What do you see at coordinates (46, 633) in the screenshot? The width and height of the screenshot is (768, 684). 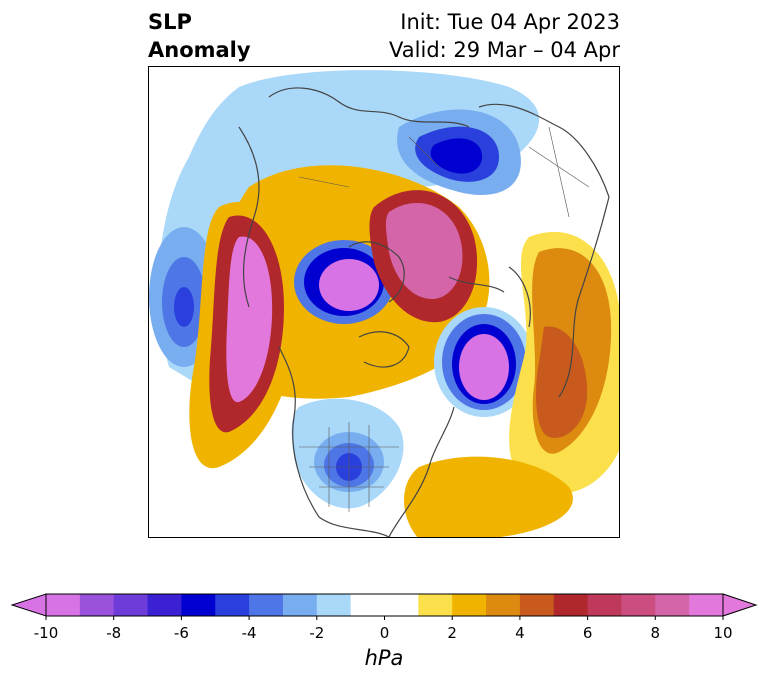 I see `colorbar-tick-label: -10` at bounding box center [46, 633].